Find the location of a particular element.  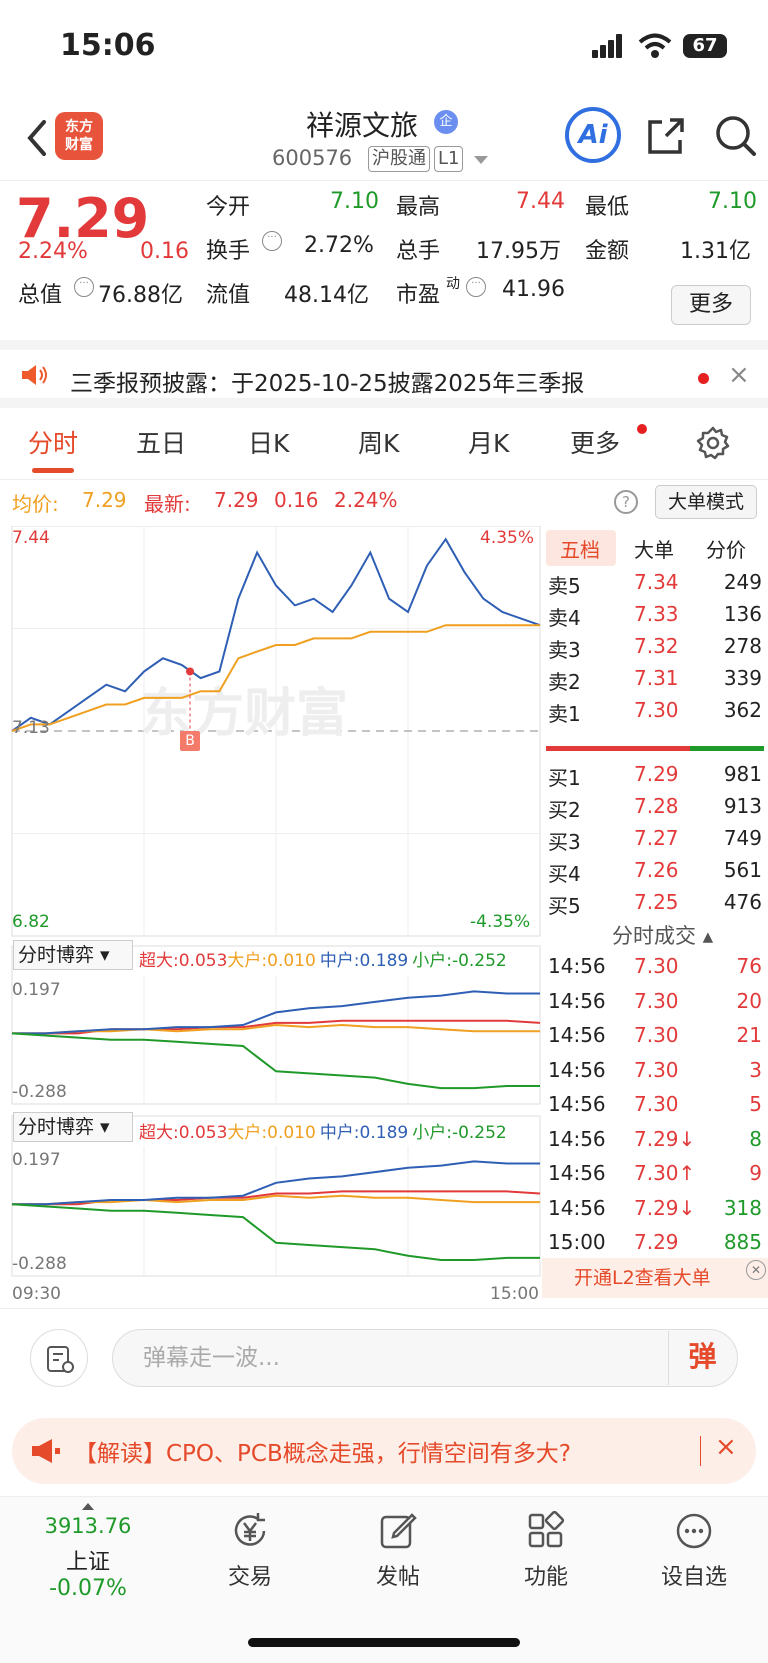

ai-button: Ai is located at coordinates (593, 135).